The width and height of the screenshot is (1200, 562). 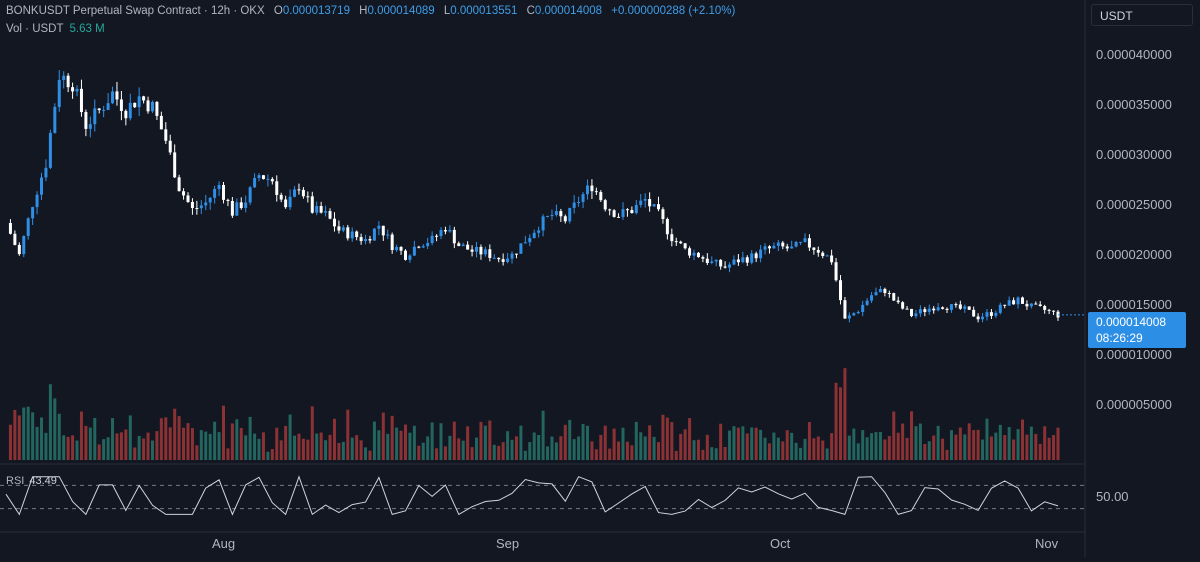 What do you see at coordinates (55, 29) in the screenshot?
I see `volume-legend: Vol · USDT 5.63 M` at bounding box center [55, 29].